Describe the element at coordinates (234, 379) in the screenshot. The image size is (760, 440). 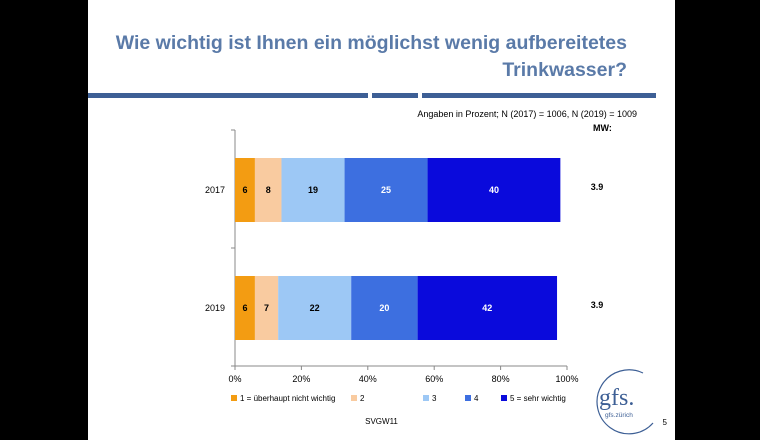
I see `x-tick-label: 0%` at that location.